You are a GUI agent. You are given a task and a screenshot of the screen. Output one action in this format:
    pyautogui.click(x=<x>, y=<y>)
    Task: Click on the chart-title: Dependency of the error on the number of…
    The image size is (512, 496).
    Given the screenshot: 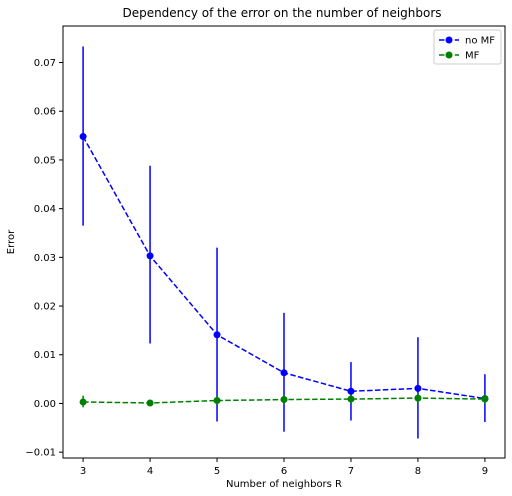 What is the action you would take?
    pyautogui.click(x=281, y=13)
    